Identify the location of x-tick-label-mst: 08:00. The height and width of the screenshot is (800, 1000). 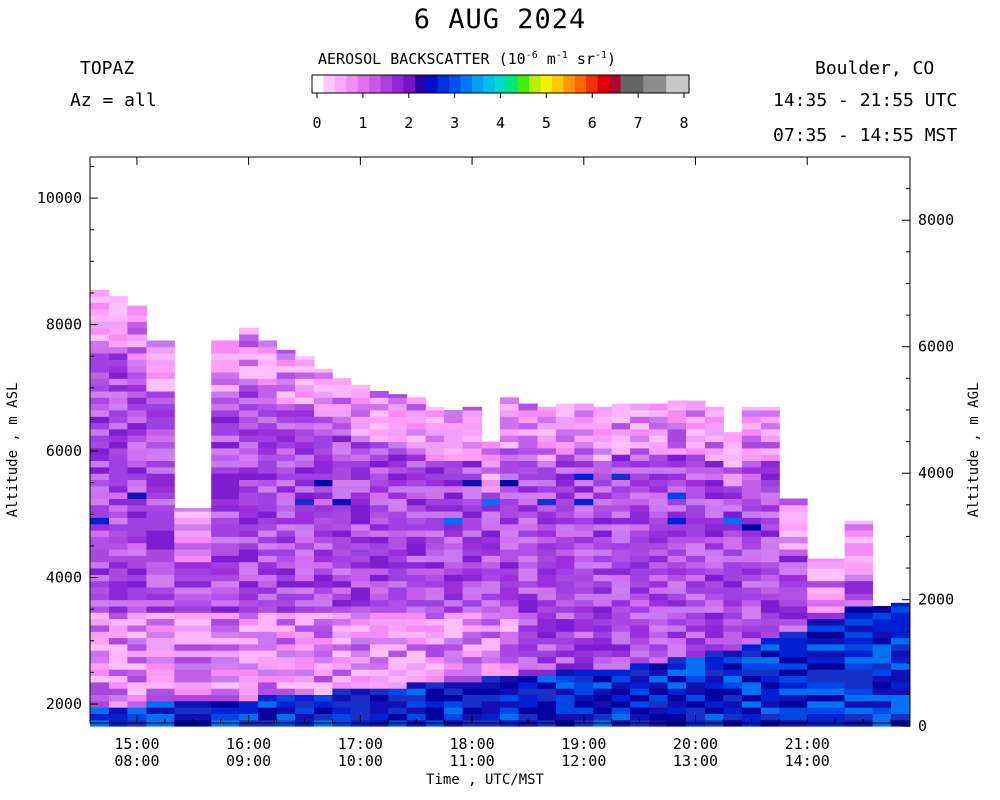
(136, 761).